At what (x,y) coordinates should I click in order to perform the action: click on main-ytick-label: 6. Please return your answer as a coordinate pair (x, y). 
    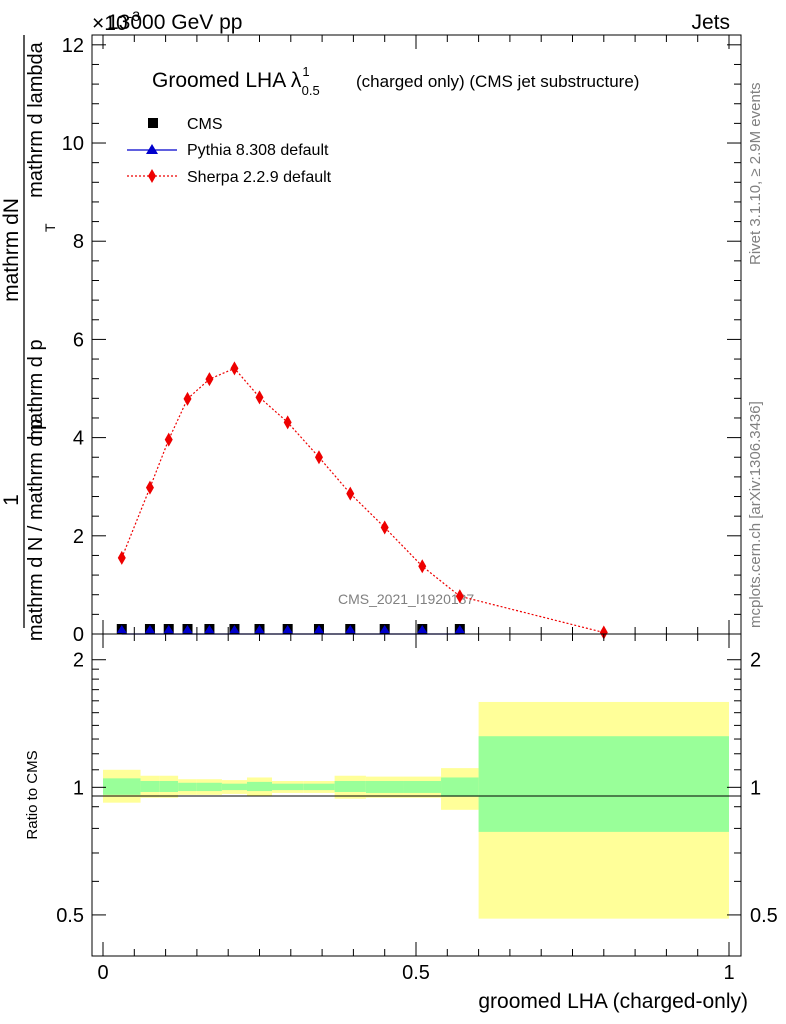
    Looking at the image, I should click on (78, 340).